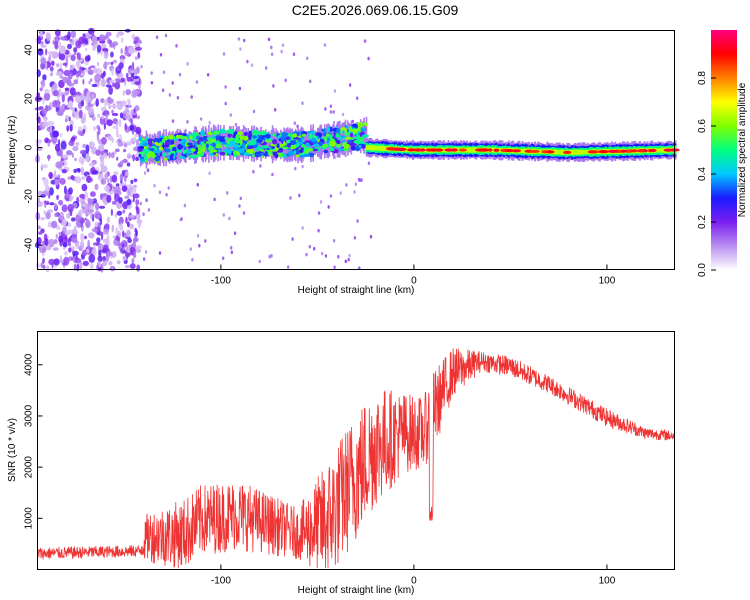  What do you see at coordinates (607, 281) in the screenshot?
I see `x-tick-label: 100` at bounding box center [607, 281].